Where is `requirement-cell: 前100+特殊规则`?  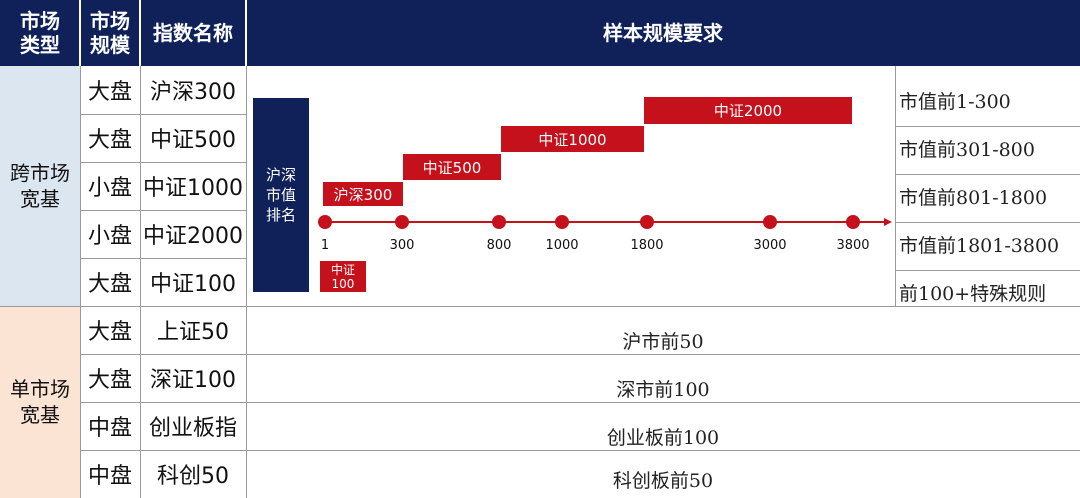
requirement-cell: 前100+特殊规则 is located at coordinates (973, 293).